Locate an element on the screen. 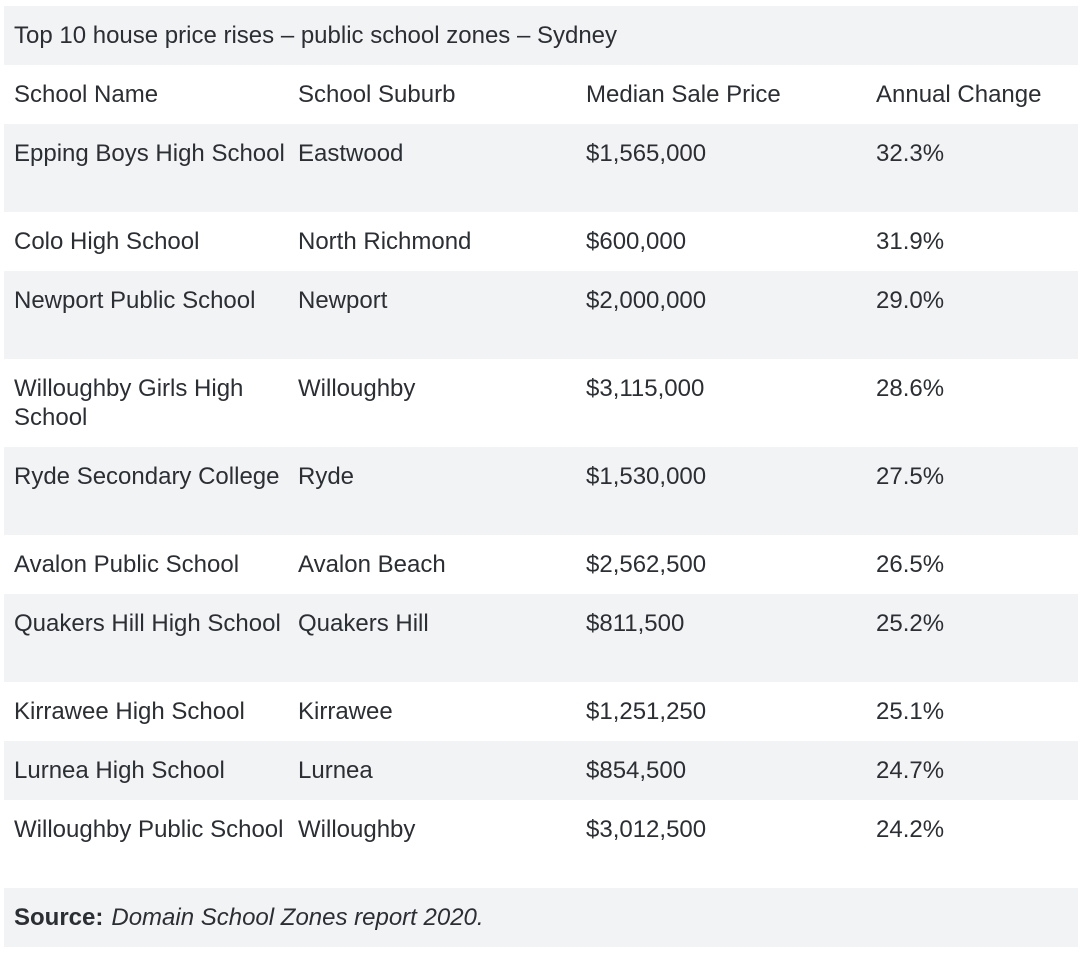 The height and width of the screenshot is (955, 1080). table-row: Lurnea High School Lurnea $854,500 24.7% is located at coordinates (541, 770).